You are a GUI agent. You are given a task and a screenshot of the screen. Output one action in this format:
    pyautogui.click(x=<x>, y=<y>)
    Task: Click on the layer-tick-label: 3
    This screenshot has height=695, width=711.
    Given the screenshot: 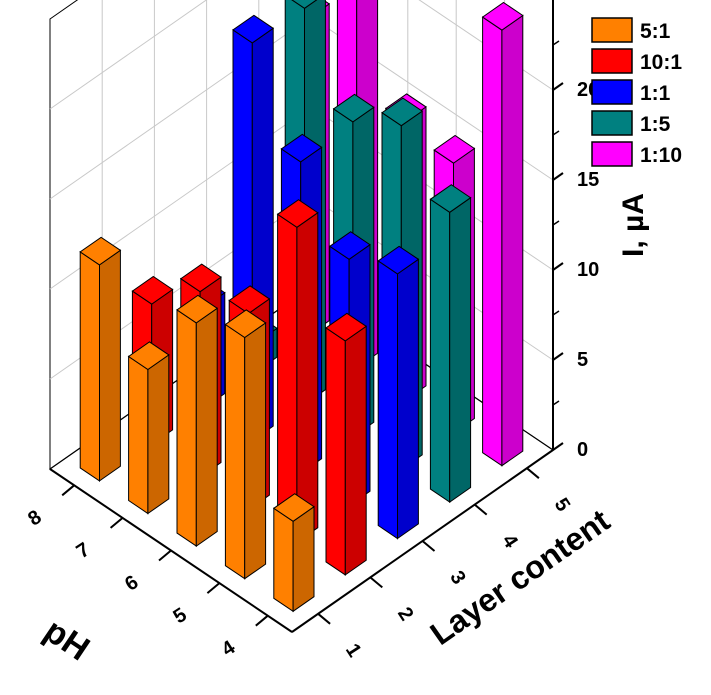 What is the action you would take?
    pyautogui.click(x=457, y=577)
    